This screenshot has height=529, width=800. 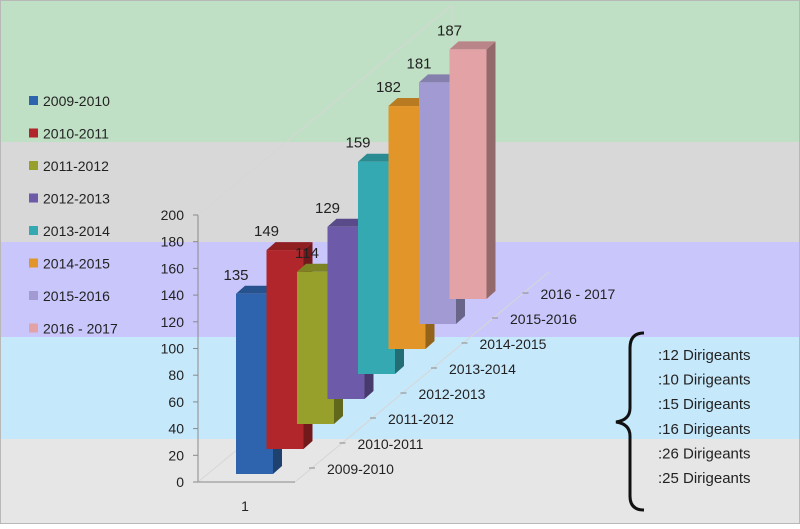 I want to click on legend-item: 2012-2013, so click(x=69, y=199).